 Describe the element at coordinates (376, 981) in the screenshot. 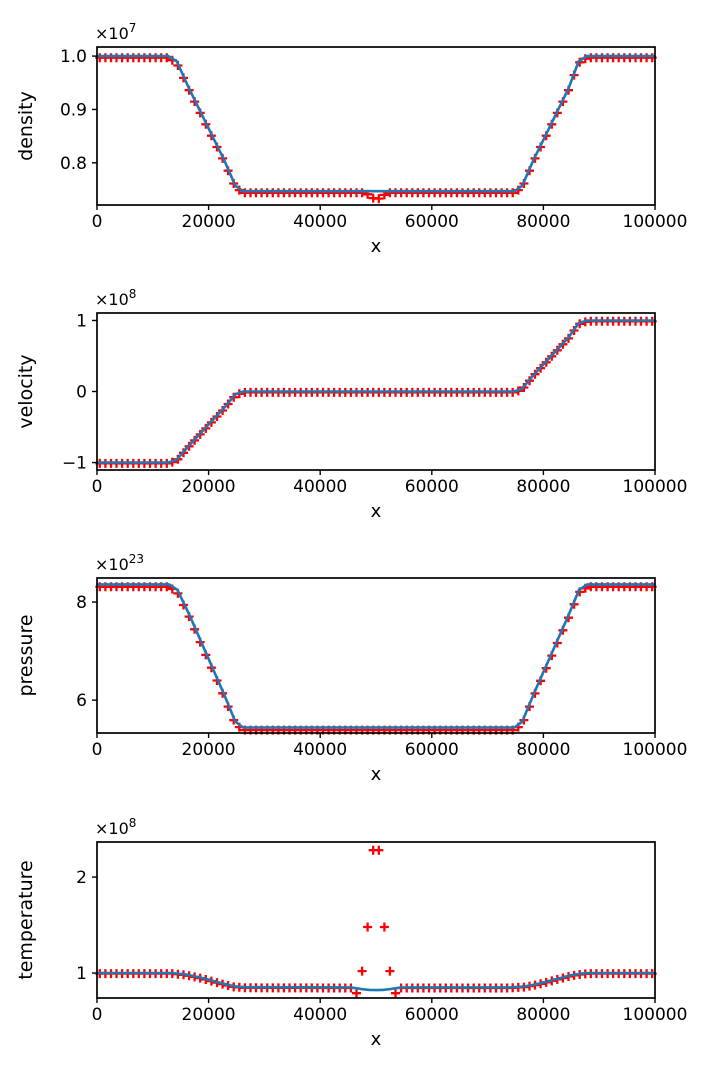

I see `temperature-solution-line` at that location.